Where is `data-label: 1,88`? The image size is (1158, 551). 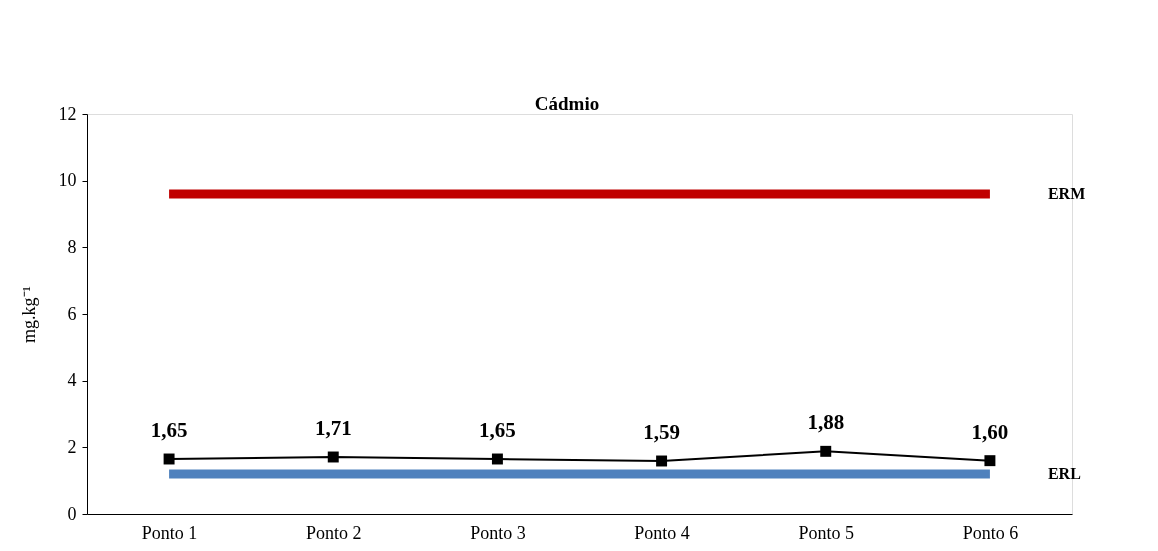
data-label: 1,88 is located at coordinates (826, 422).